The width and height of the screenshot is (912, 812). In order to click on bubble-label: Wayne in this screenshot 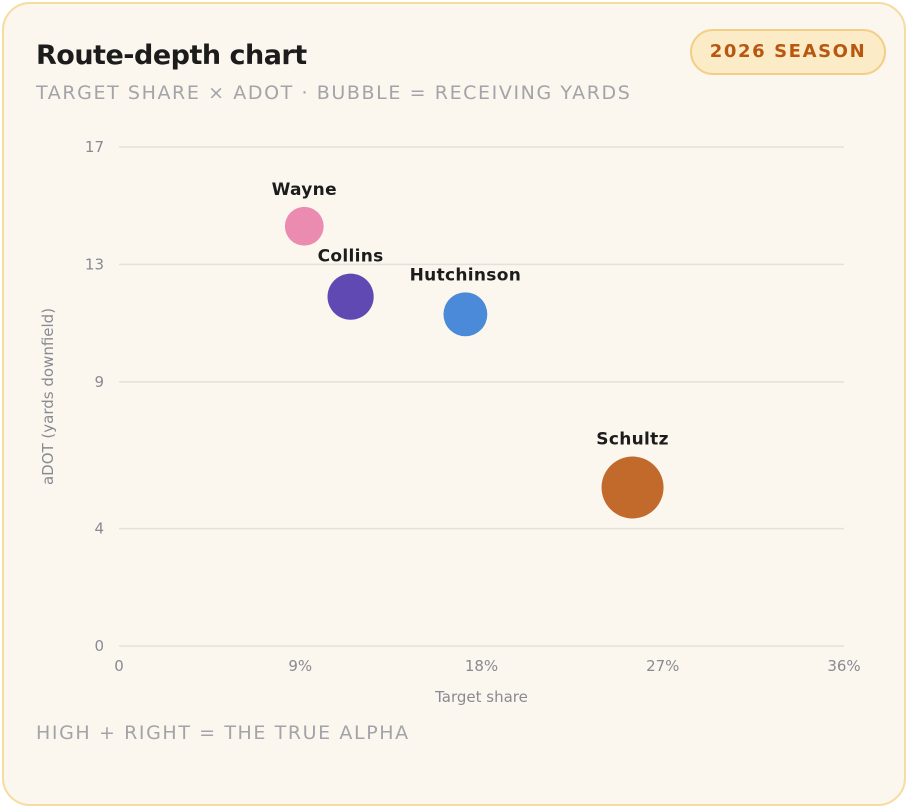, I will do `click(304, 190)`.